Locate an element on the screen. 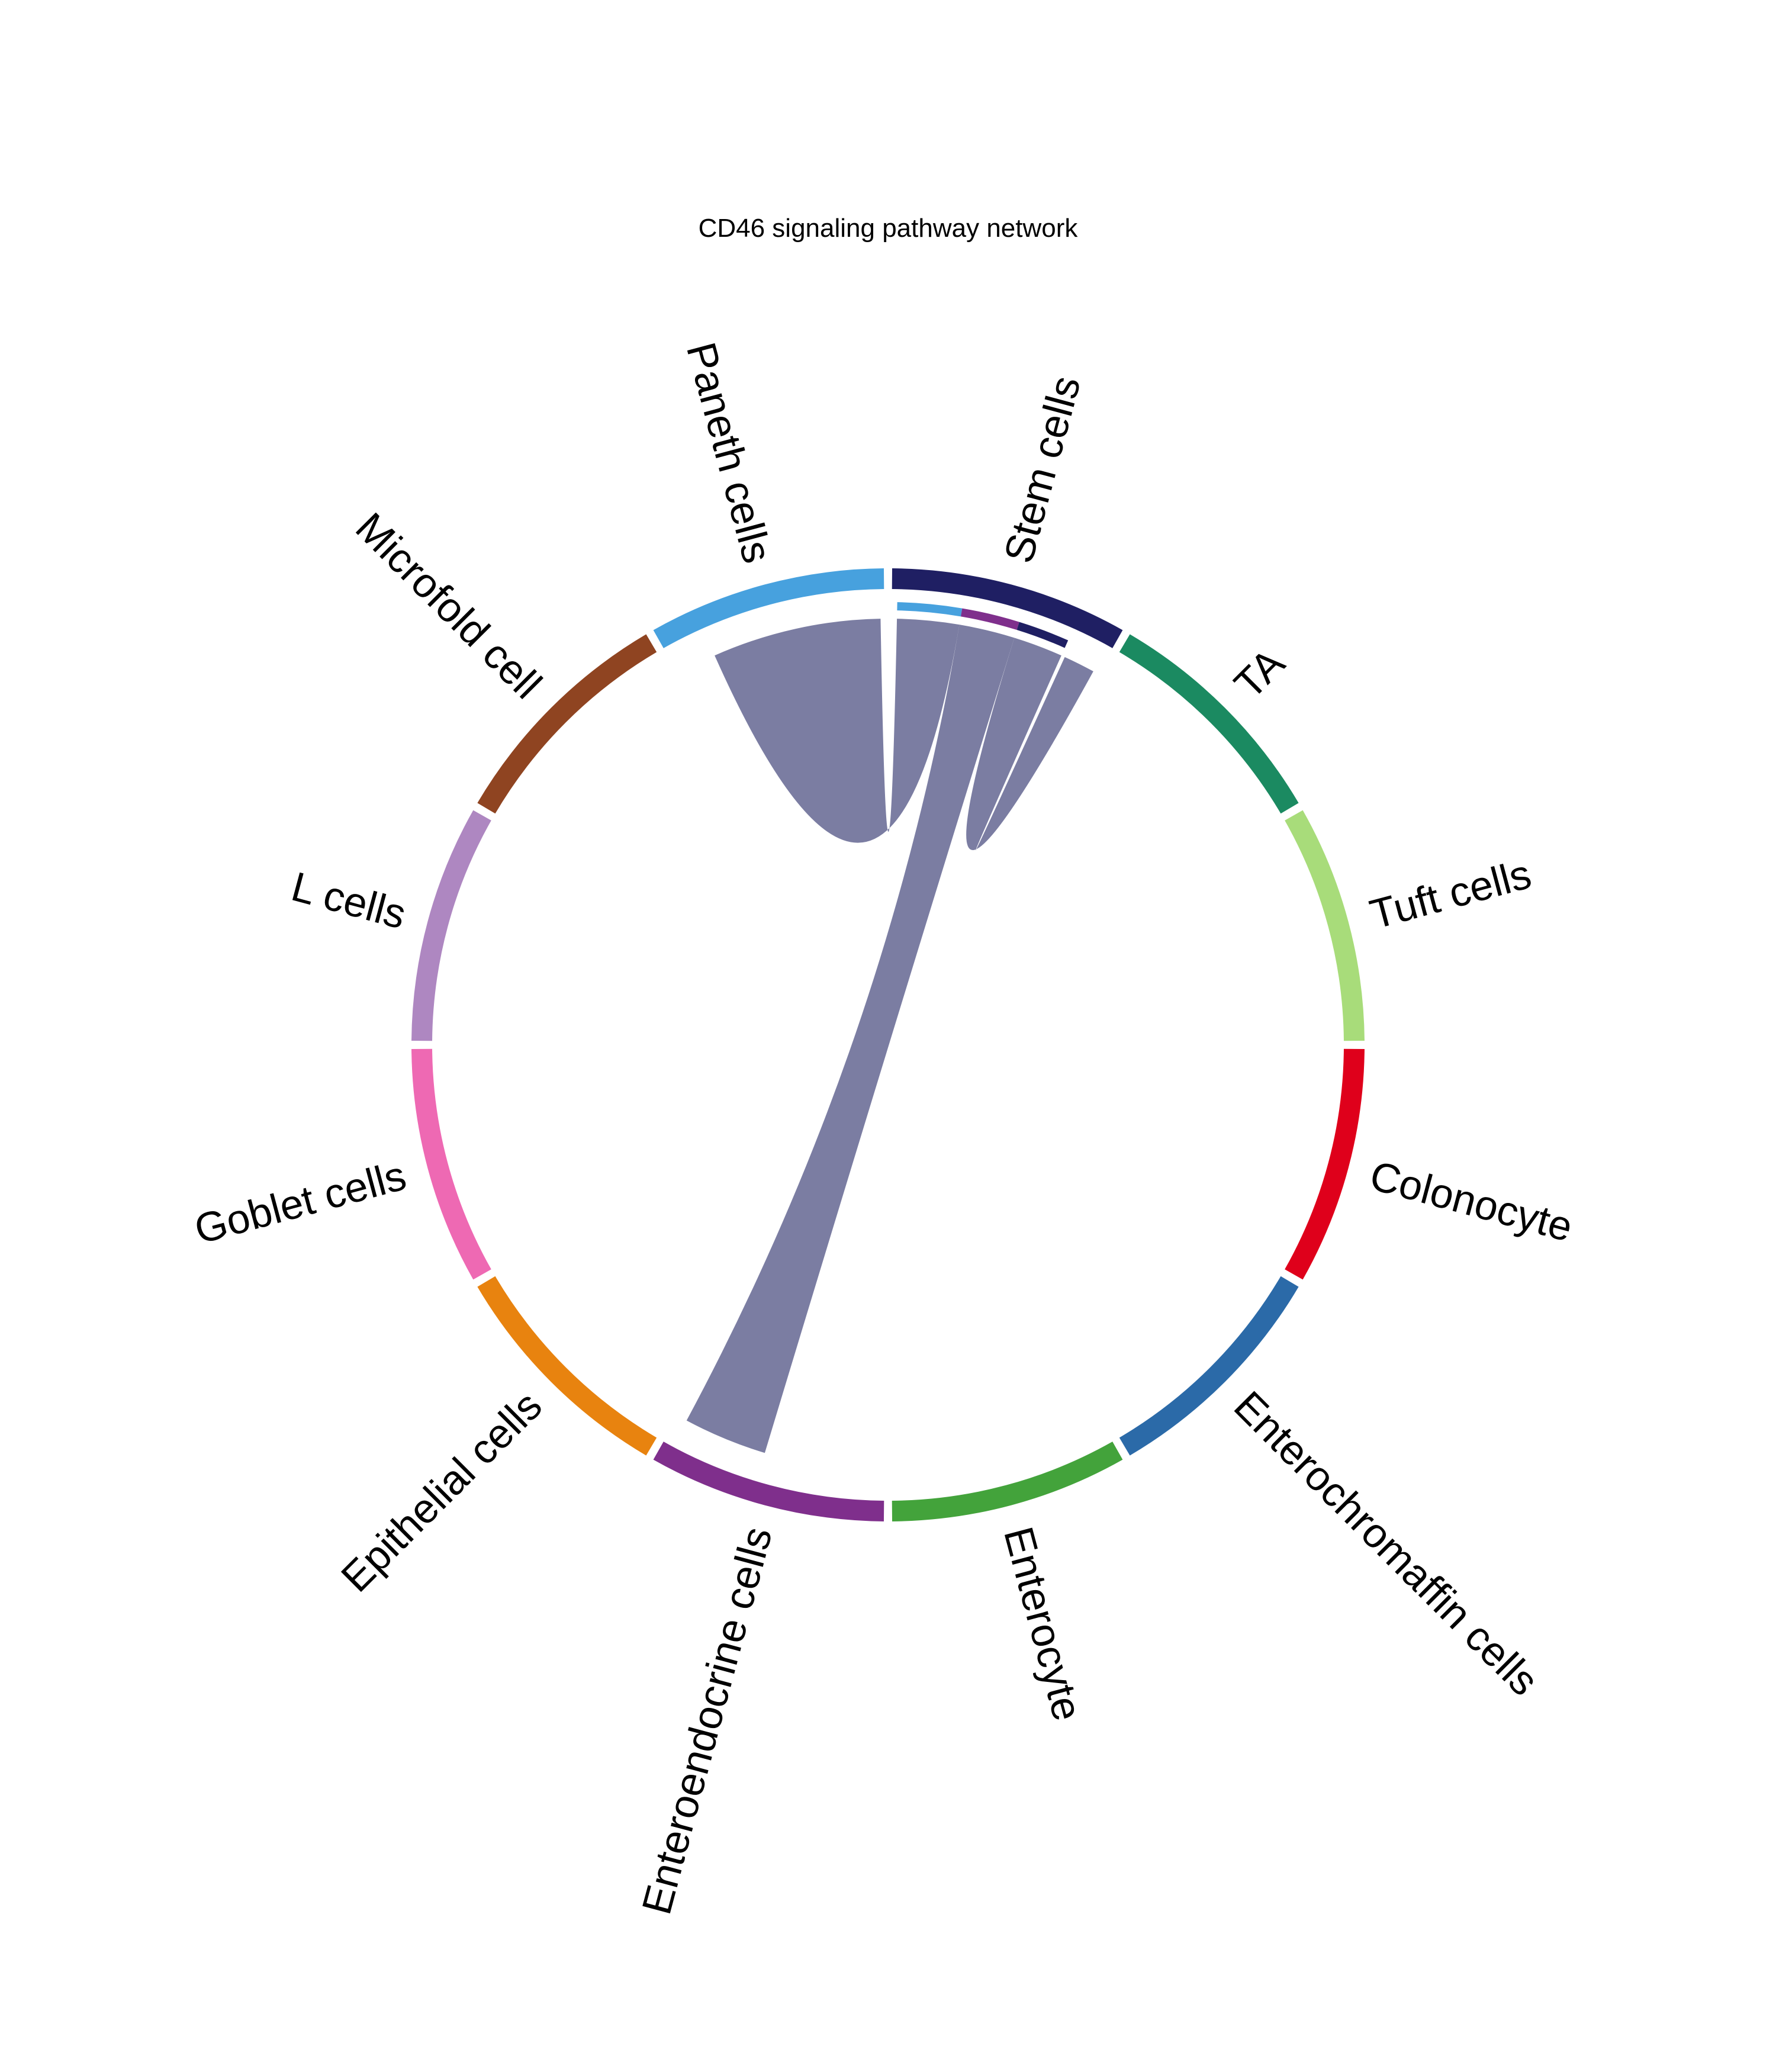 The width and height of the screenshot is (1776, 2072). sector-ta is located at coordinates (1209, 724).